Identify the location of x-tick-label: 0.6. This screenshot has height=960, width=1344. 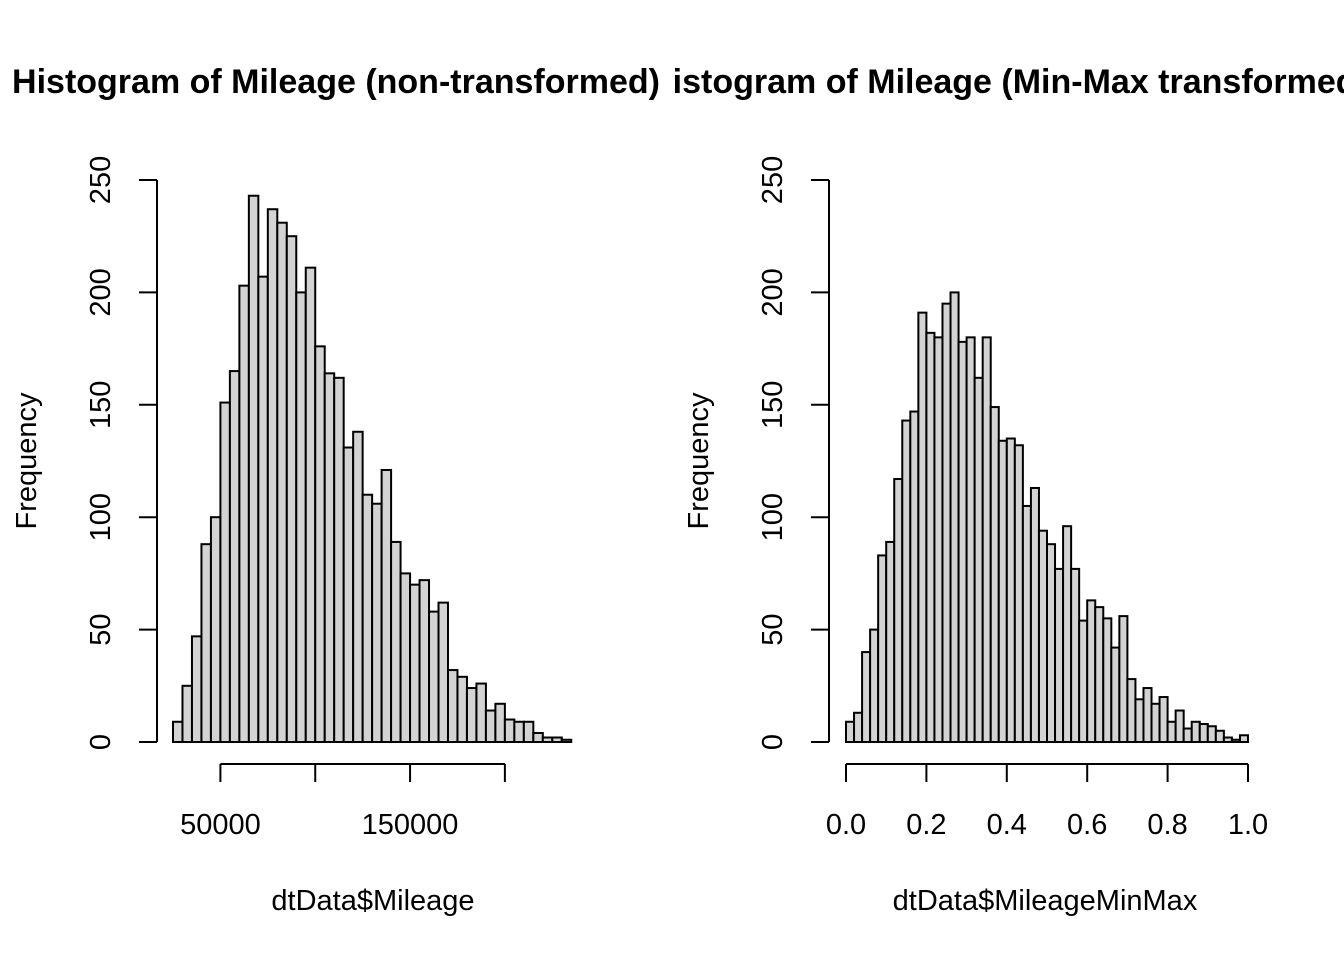
(1087, 825).